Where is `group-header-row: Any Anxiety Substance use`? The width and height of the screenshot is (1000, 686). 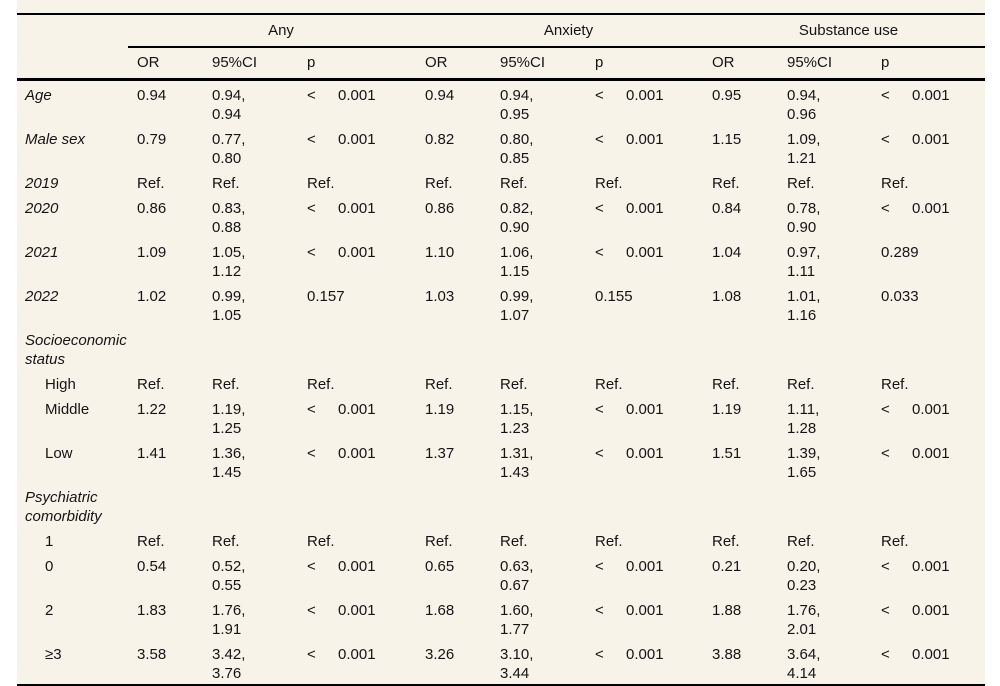 group-header-row: Any Anxiety Substance use is located at coordinates (501, 30).